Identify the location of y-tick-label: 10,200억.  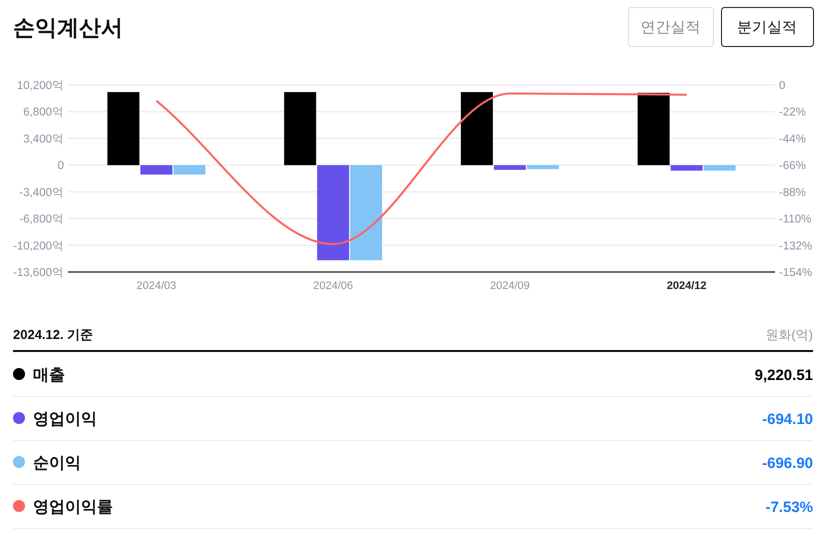
(40, 86).